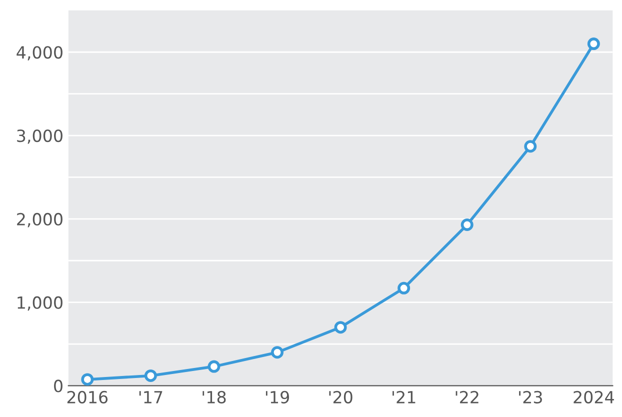 This screenshot has width=622, height=417. Describe the element at coordinates (39, 53) in the screenshot. I see `y-tick-label: 4,000` at that location.